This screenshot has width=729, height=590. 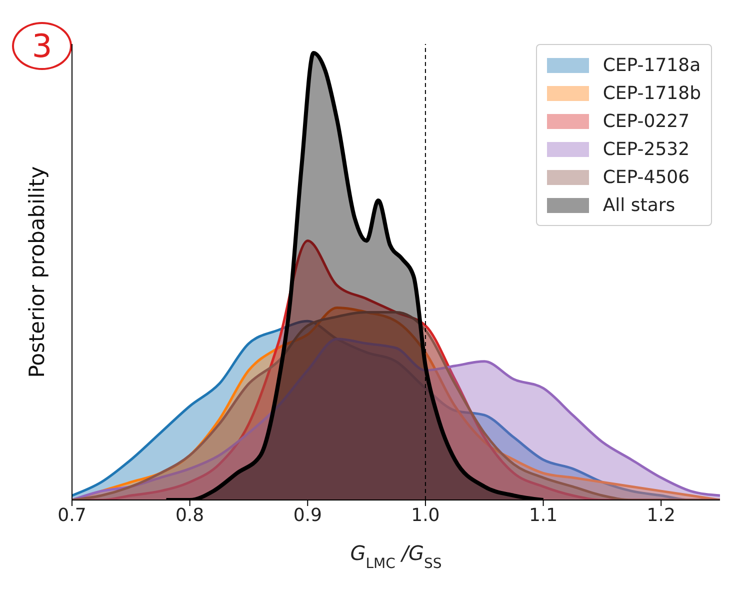 I want to click on legend-label: CEP-0227, so click(x=646, y=121).